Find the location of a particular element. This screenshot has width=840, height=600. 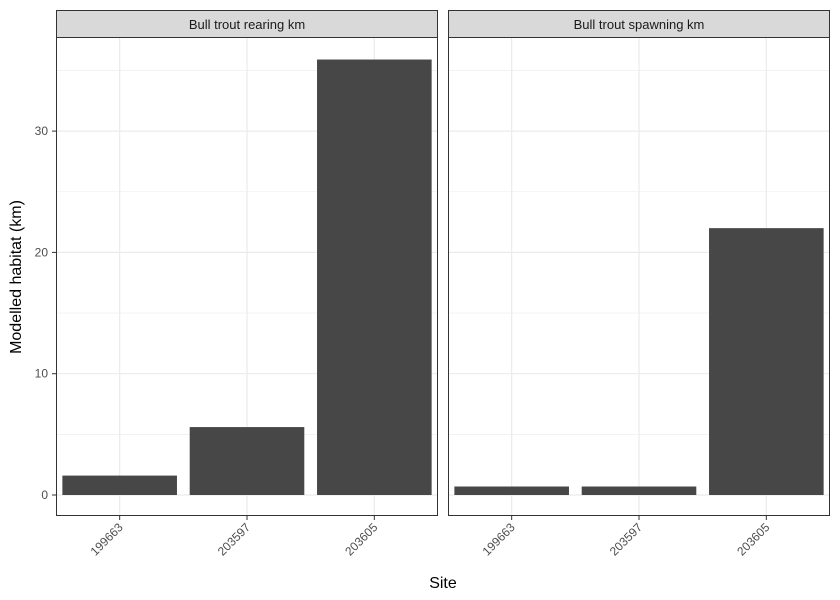

y-tick-label: 0 is located at coordinates (44, 495).